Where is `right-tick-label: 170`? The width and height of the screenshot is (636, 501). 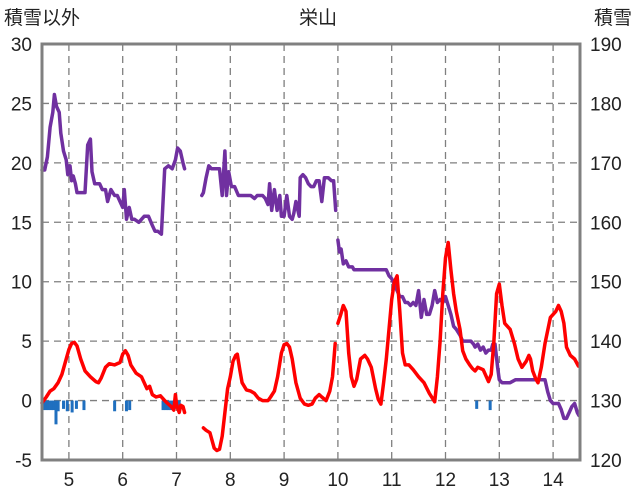 right-tick-label: 170 is located at coordinates (606, 164).